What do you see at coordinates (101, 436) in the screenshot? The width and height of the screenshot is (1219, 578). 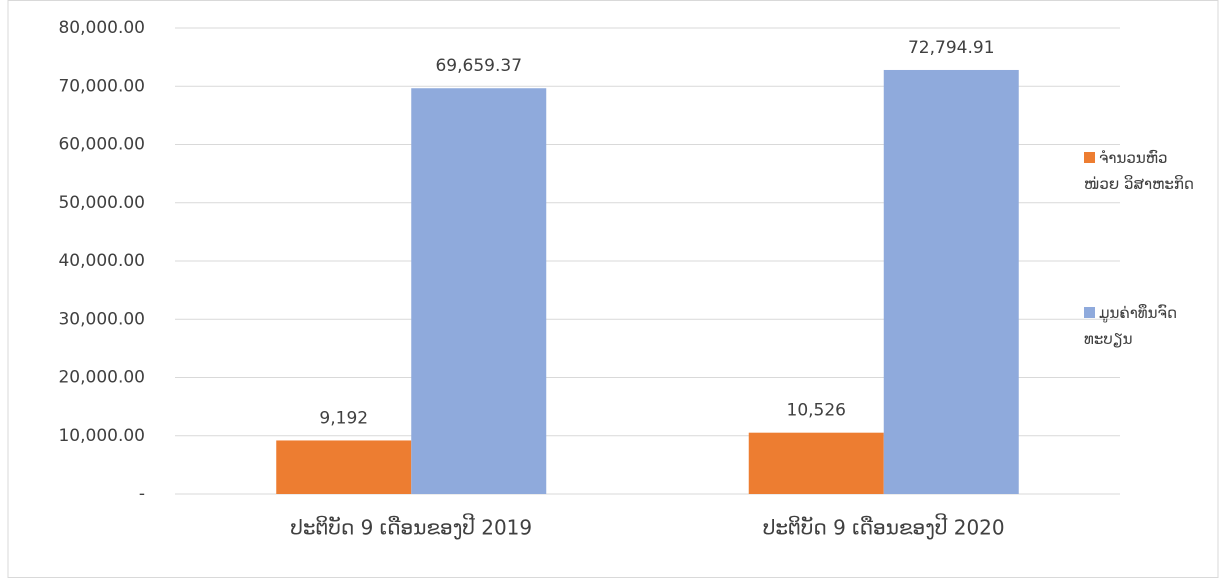 I see `y-tick-label: 10,000.00` at bounding box center [101, 436].